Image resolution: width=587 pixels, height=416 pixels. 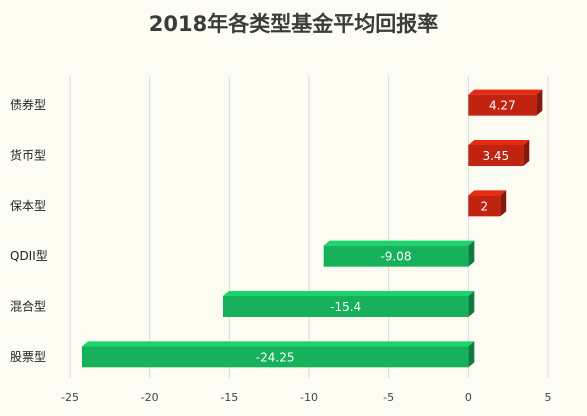 I want to click on category-label: 债券型, so click(x=28, y=104).